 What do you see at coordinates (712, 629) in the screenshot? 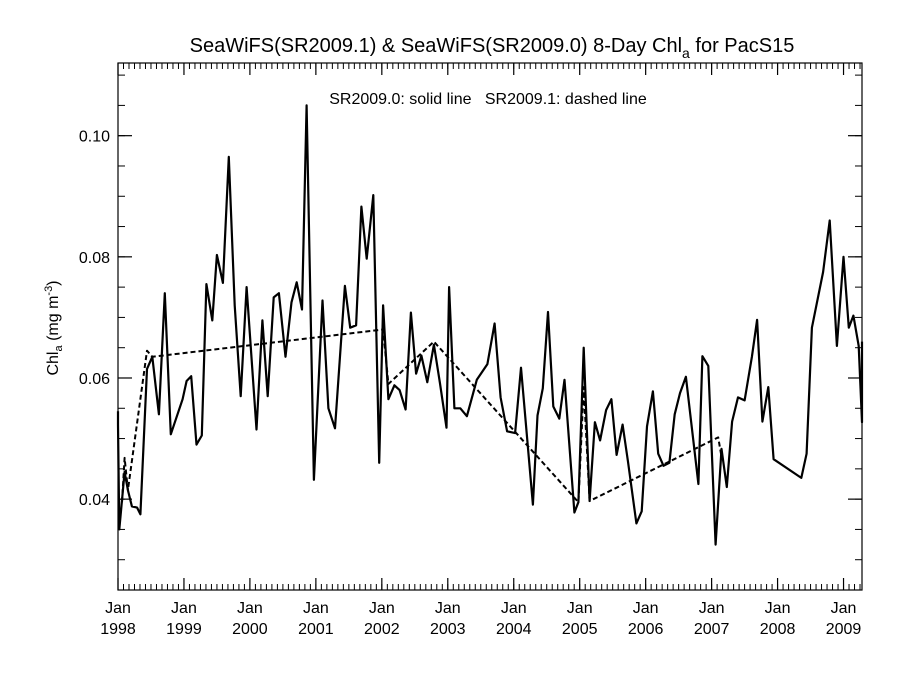
I see `x-tick-label-year: 2007` at bounding box center [712, 629].